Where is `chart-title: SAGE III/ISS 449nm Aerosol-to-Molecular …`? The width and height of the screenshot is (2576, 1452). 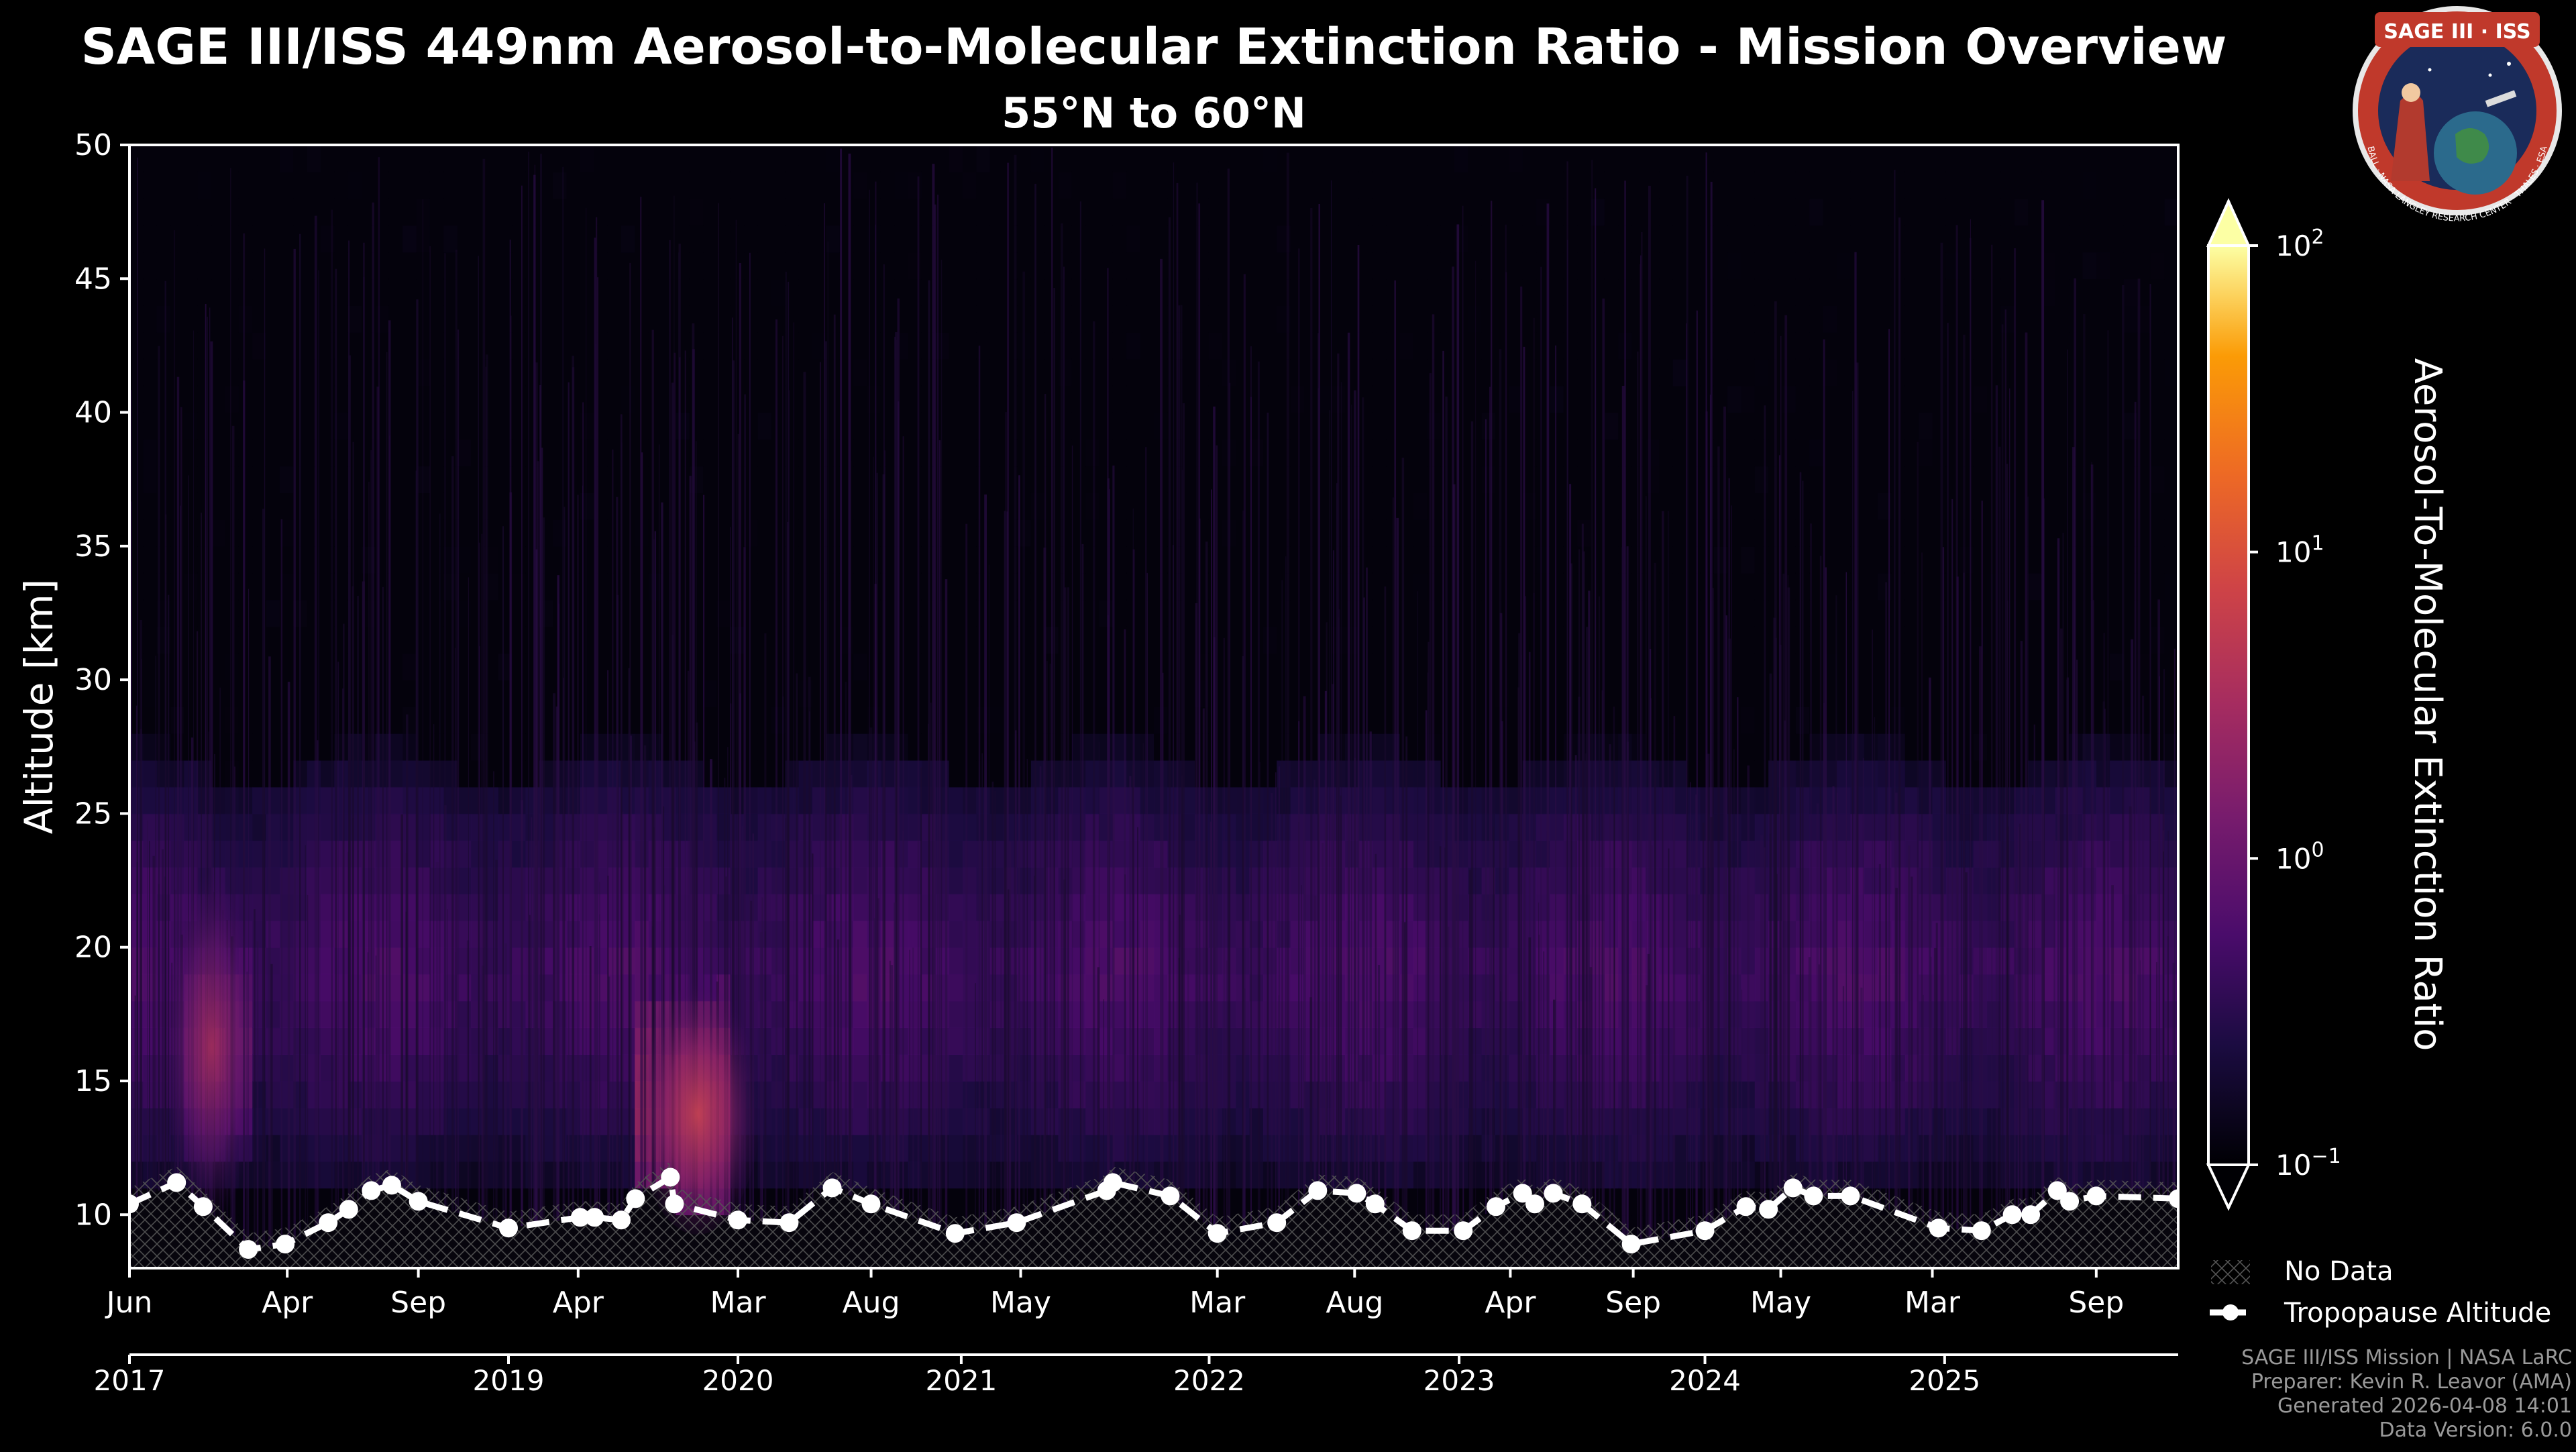
chart-title: SAGE III/ISS 449nm Aerosol-to-Molecular … is located at coordinates (1154, 47).